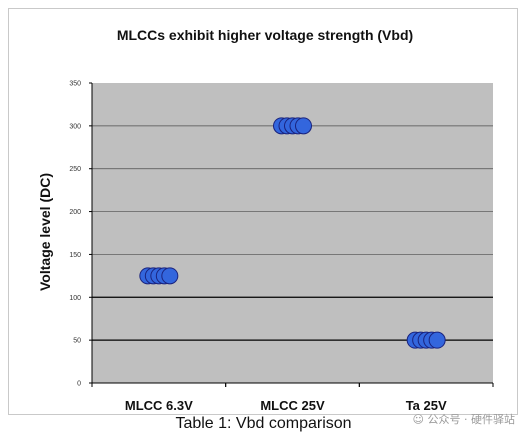  What do you see at coordinates (80, 234) in the screenshot?
I see `y-ticks: 0 50 100 150 200 250 300 350` at bounding box center [80, 234].